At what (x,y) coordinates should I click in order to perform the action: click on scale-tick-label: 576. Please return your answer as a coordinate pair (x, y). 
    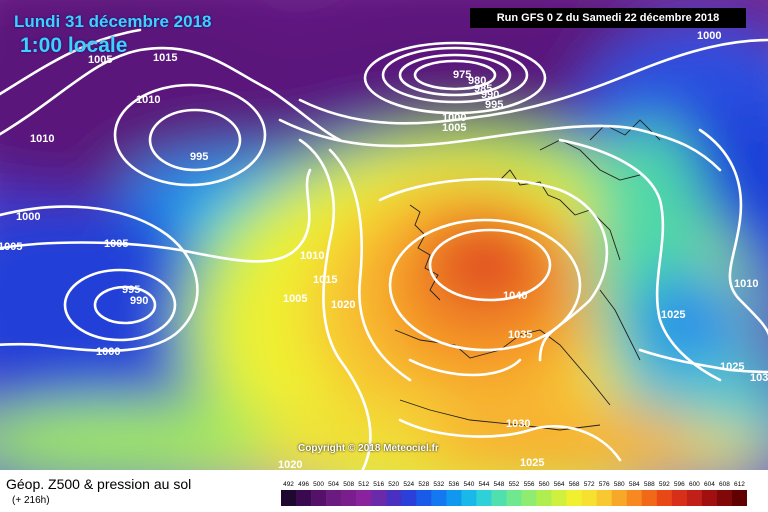
    Looking at the image, I should click on (604, 484).